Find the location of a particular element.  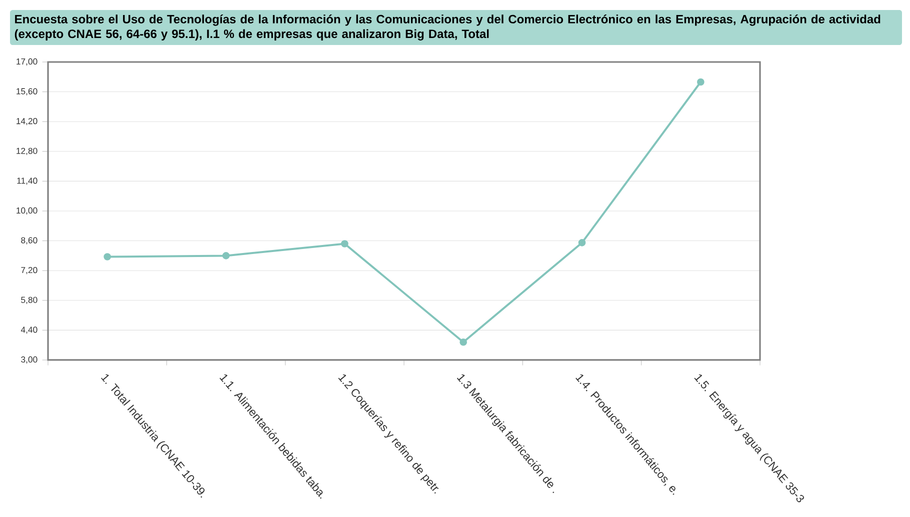

y-tick-label: 14,20 is located at coordinates (27, 122).